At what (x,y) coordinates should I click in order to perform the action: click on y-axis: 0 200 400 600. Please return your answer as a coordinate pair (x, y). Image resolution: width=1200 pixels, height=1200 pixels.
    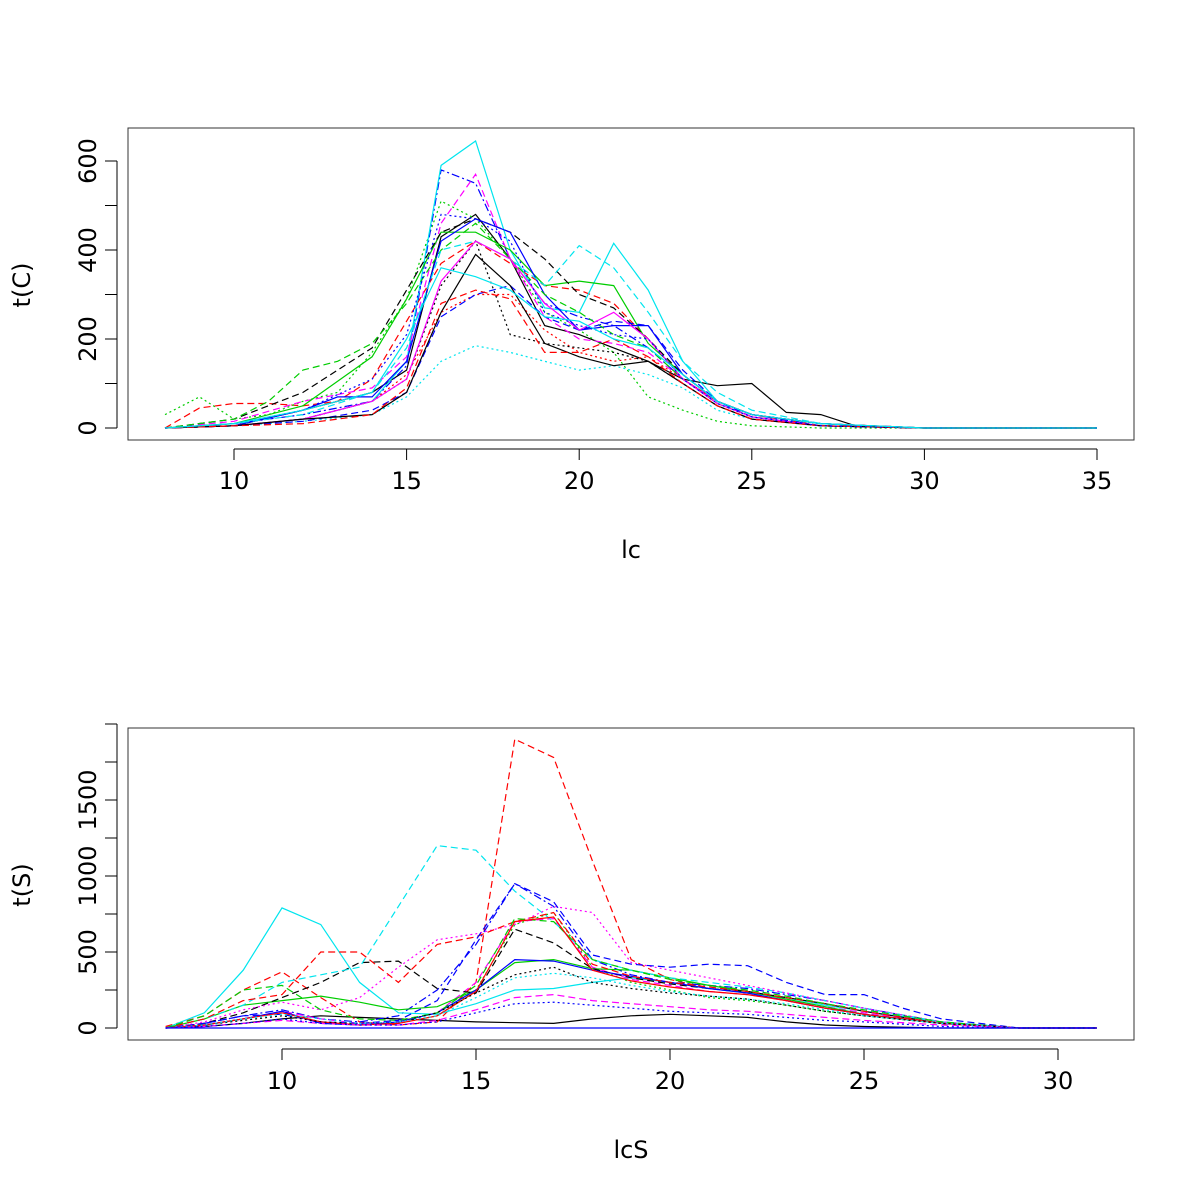
    Looking at the image, I should click on (96, 287).